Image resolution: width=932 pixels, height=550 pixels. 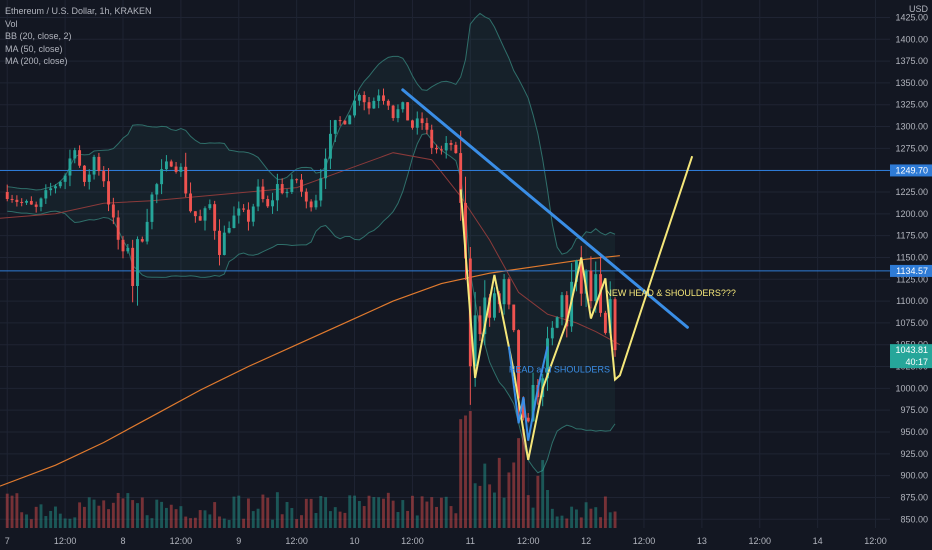 I want to click on price-tick-label: 1200.00, so click(x=911, y=214).